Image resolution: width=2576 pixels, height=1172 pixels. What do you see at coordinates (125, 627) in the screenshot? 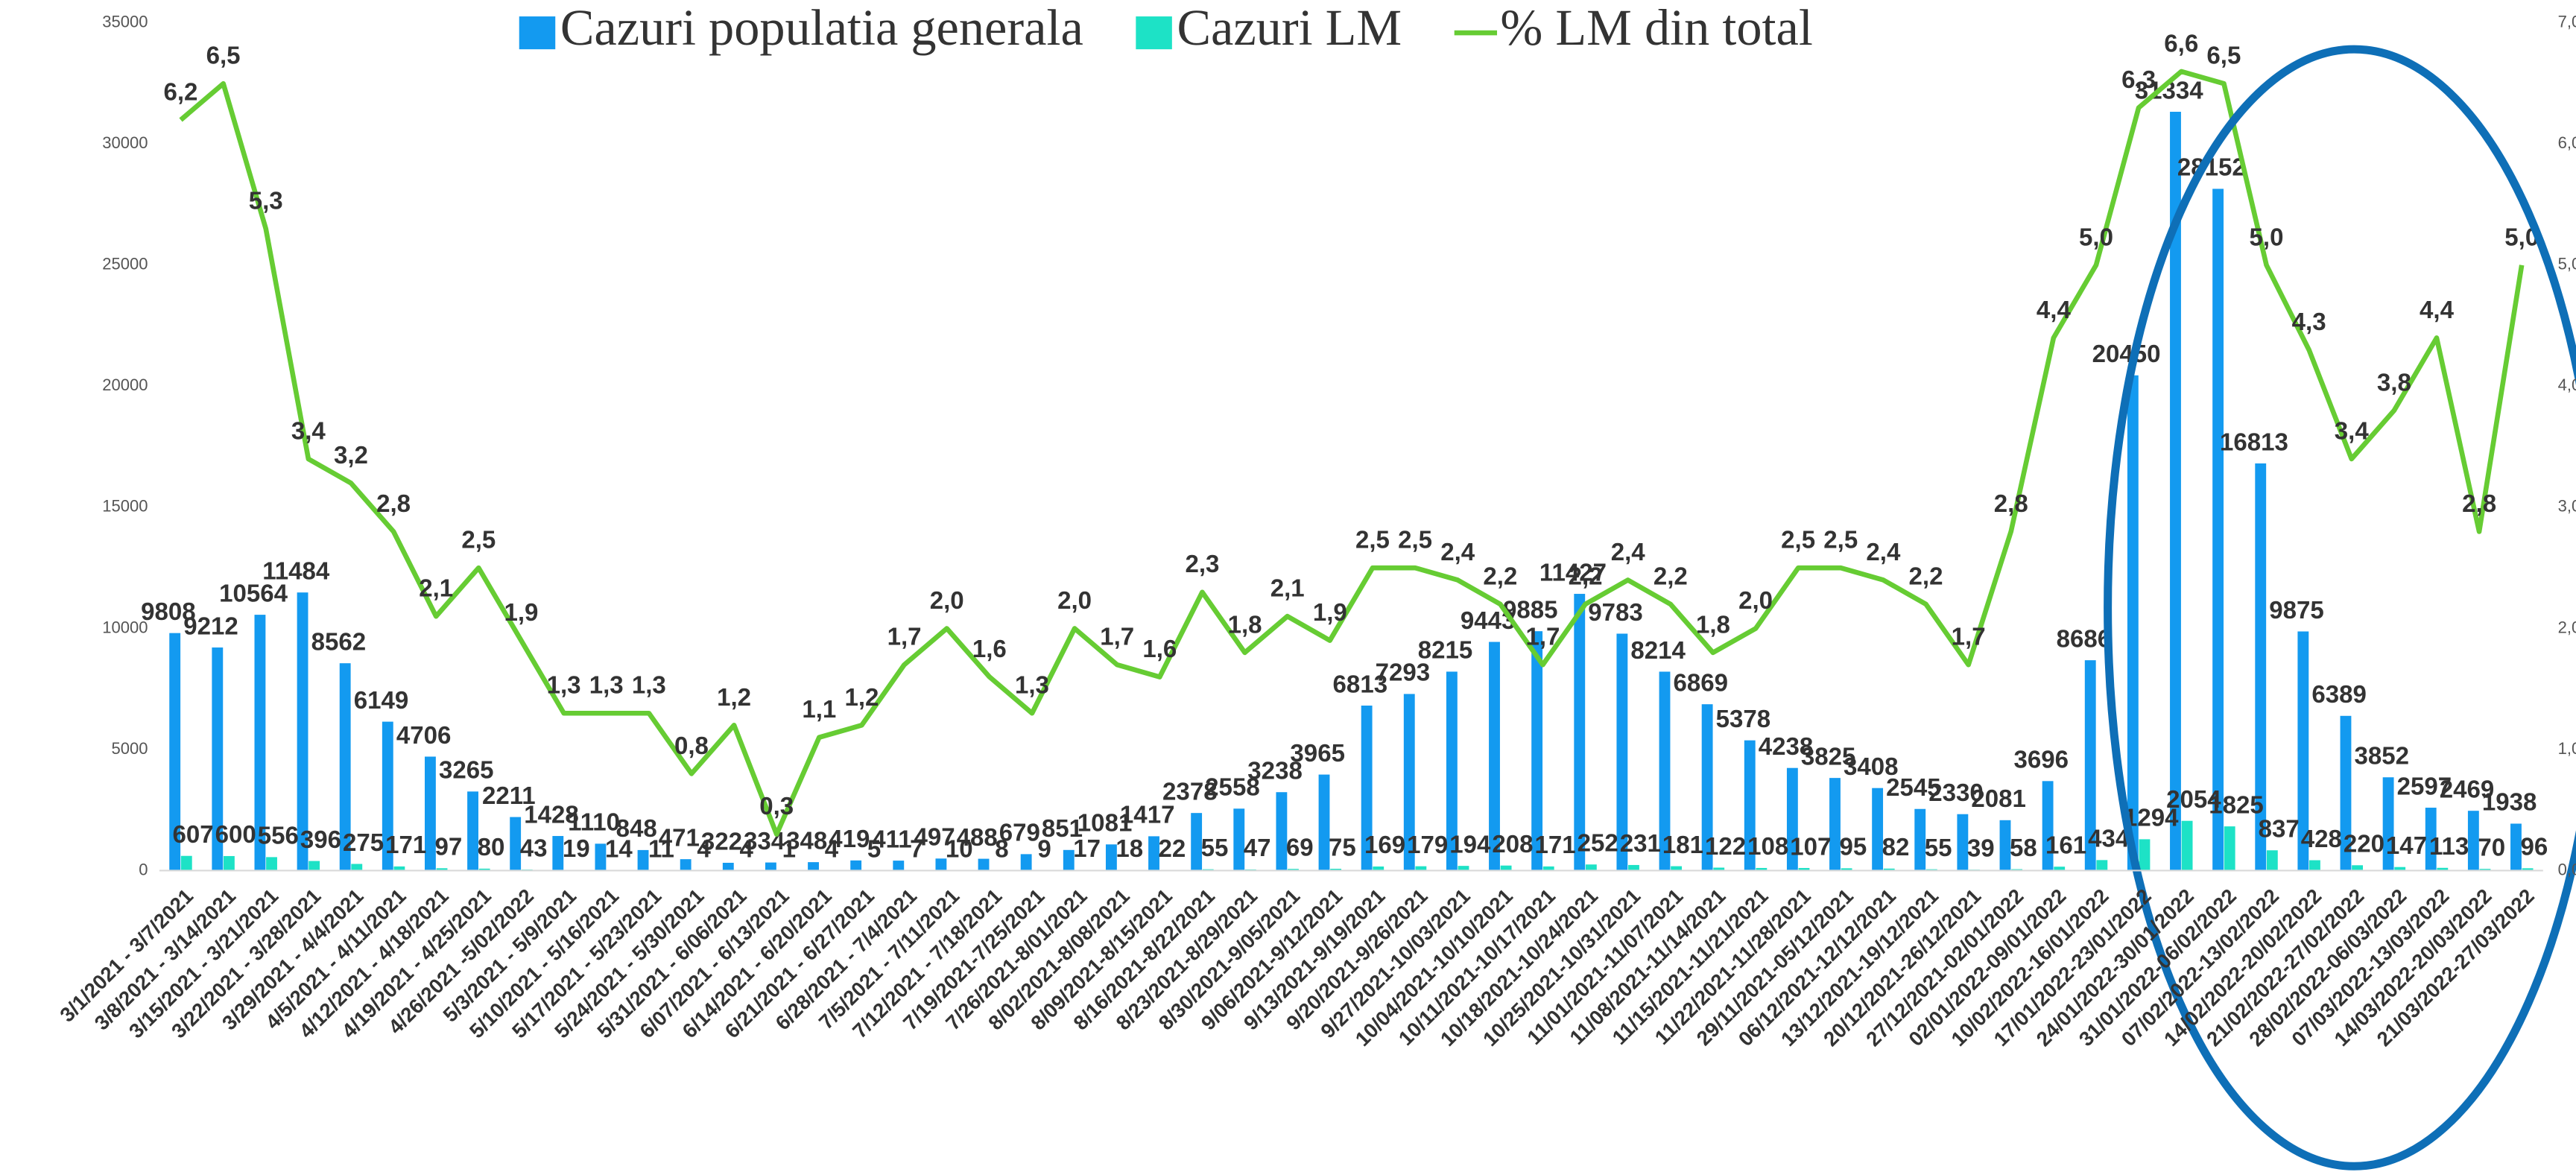
I see `y-tick-label: 10000` at bounding box center [125, 627].